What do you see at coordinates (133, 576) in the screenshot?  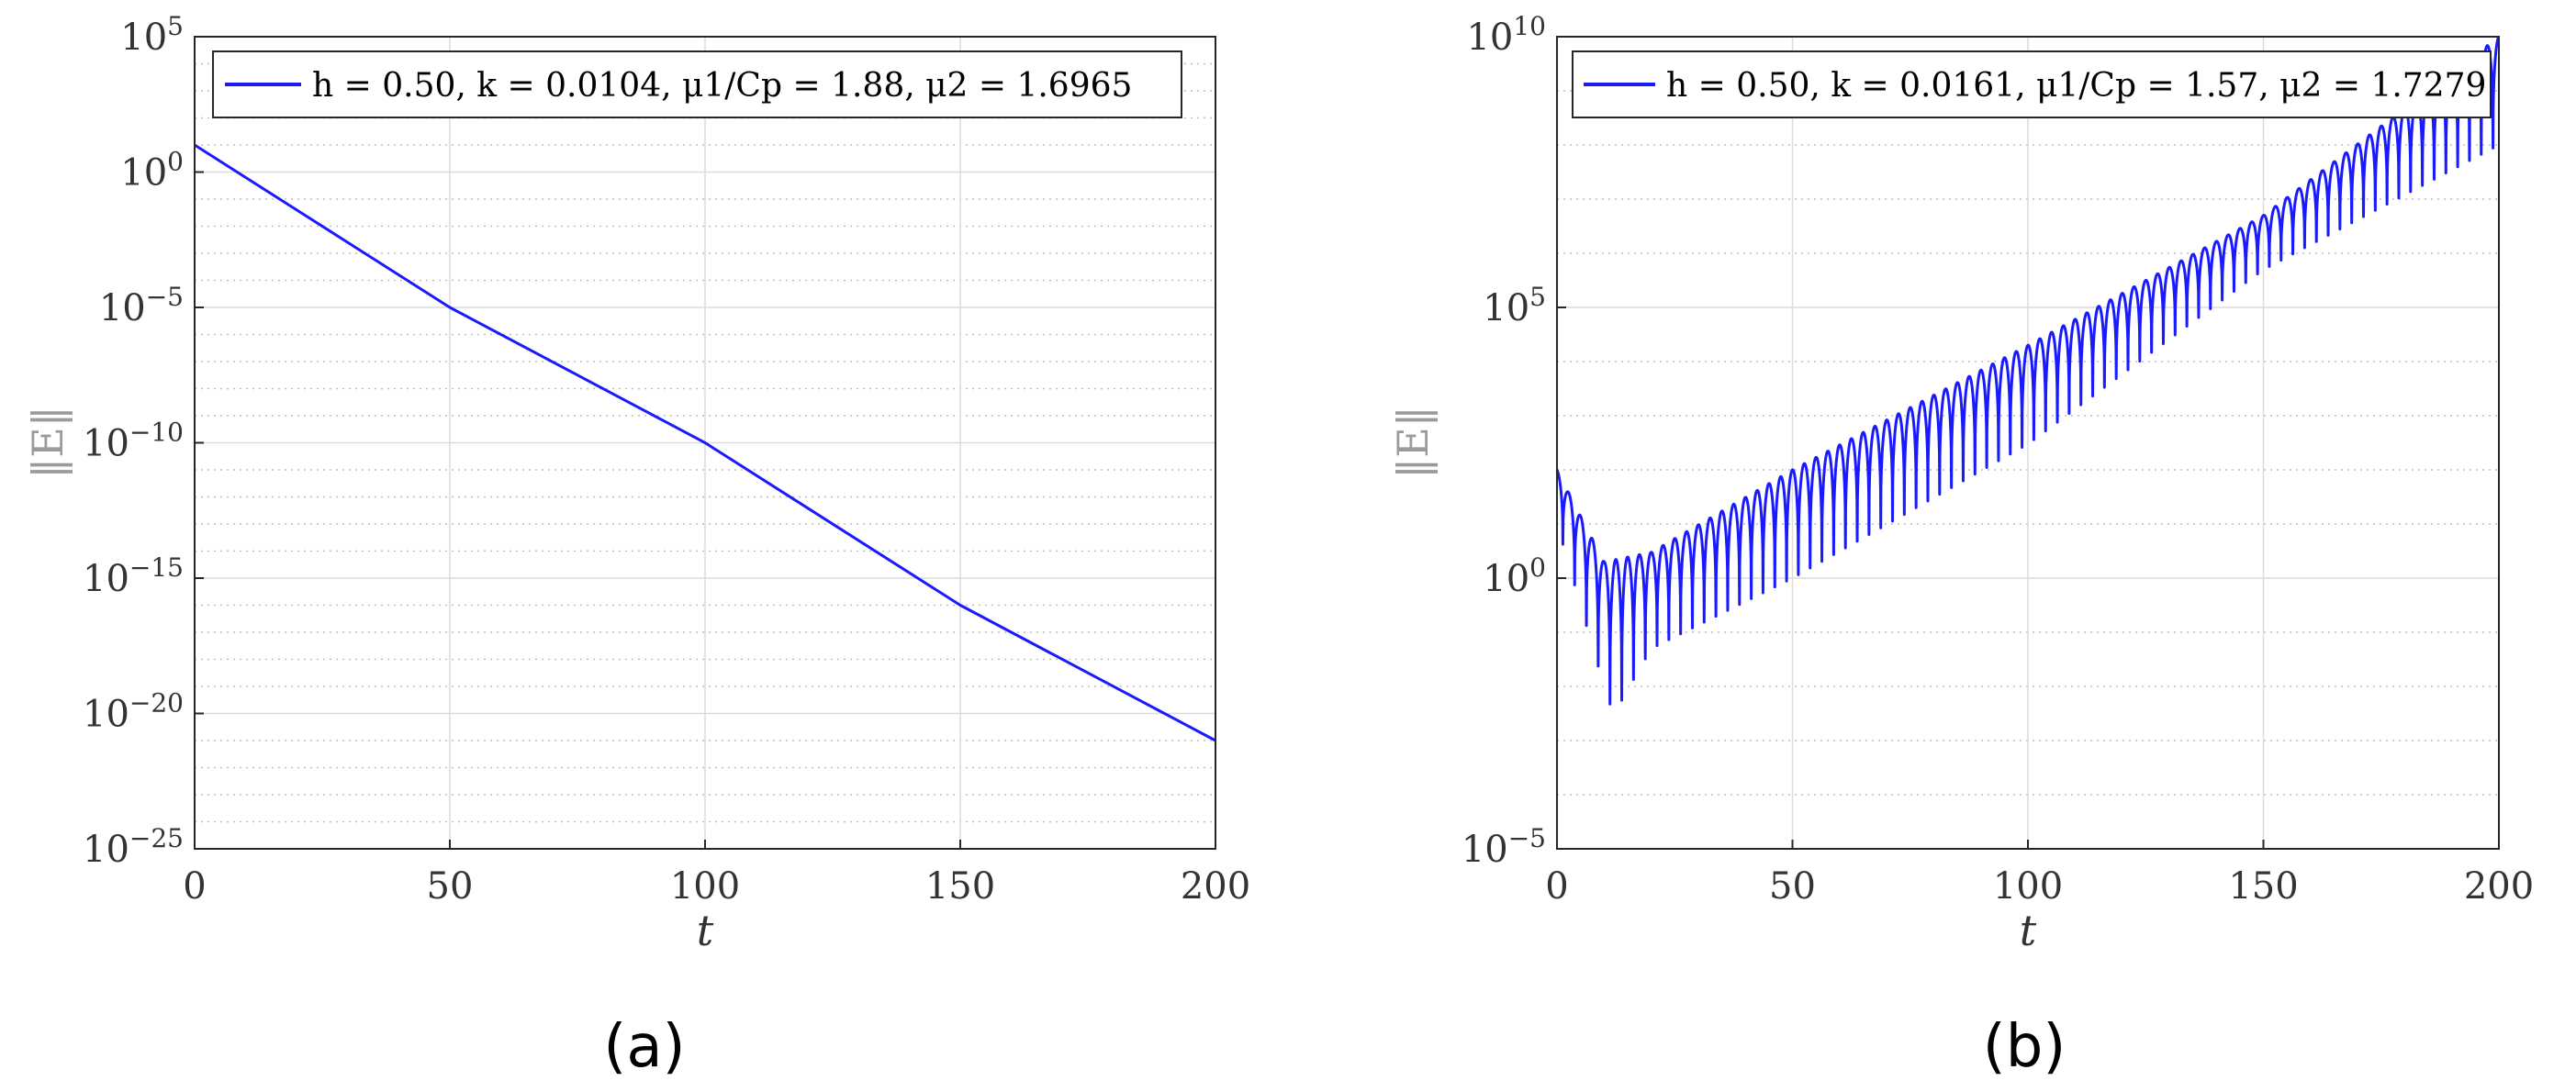 I see `y-tick-label: 10⁻¹⁵` at bounding box center [133, 576].